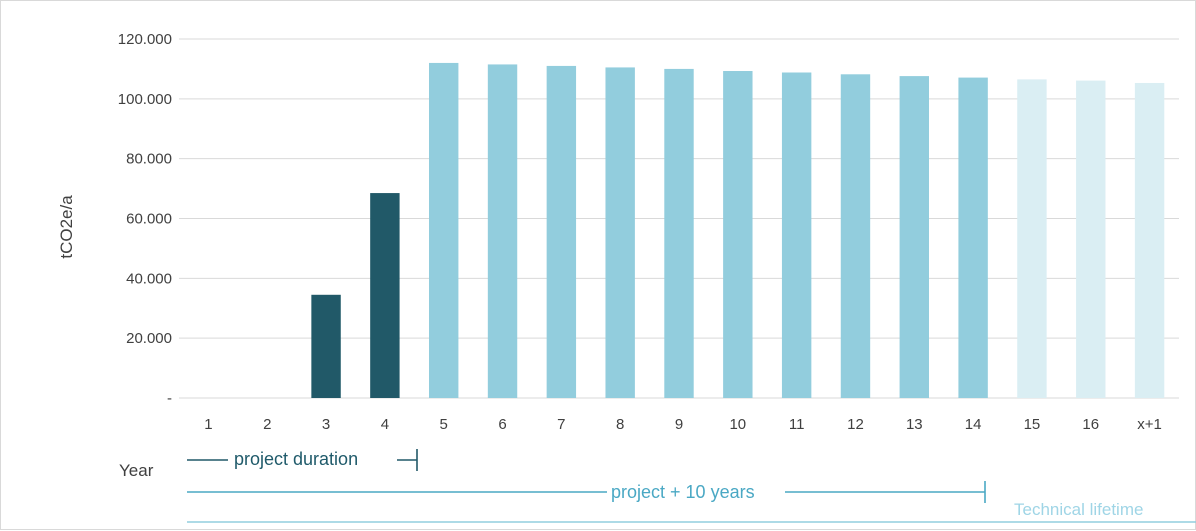  What do you see at coordinates (145, 99) in the screenshot?
I see `y-tick-label: 100.000` at bounding box center [145, 99].